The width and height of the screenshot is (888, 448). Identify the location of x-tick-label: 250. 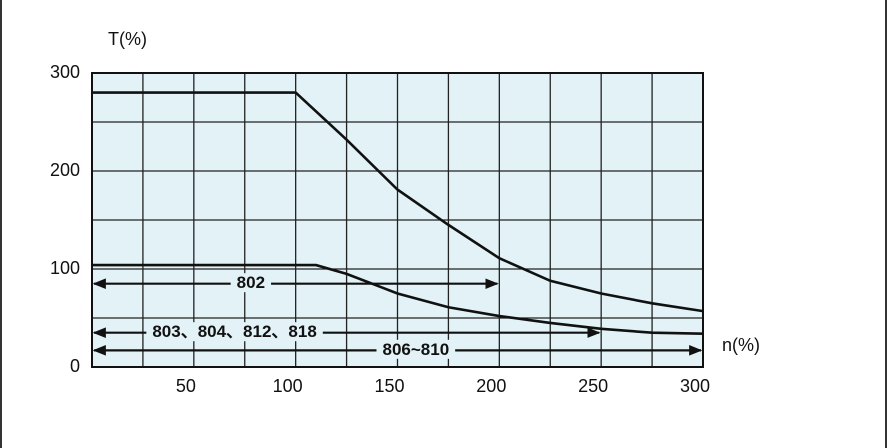
(593, 386).